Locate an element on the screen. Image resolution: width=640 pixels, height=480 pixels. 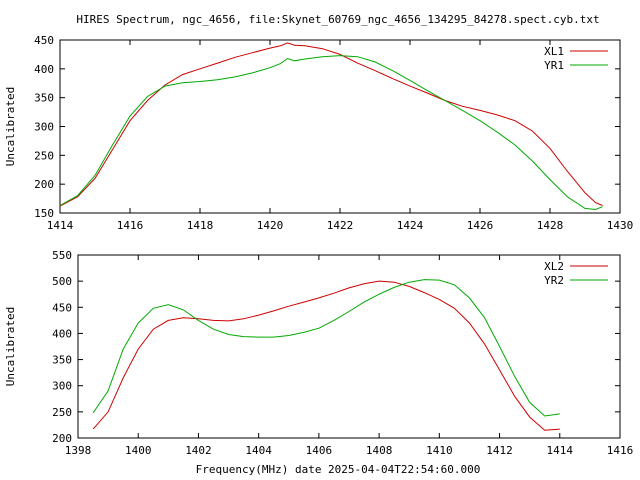
x-tick-label: 1398 is located at coordinates (78, 450).